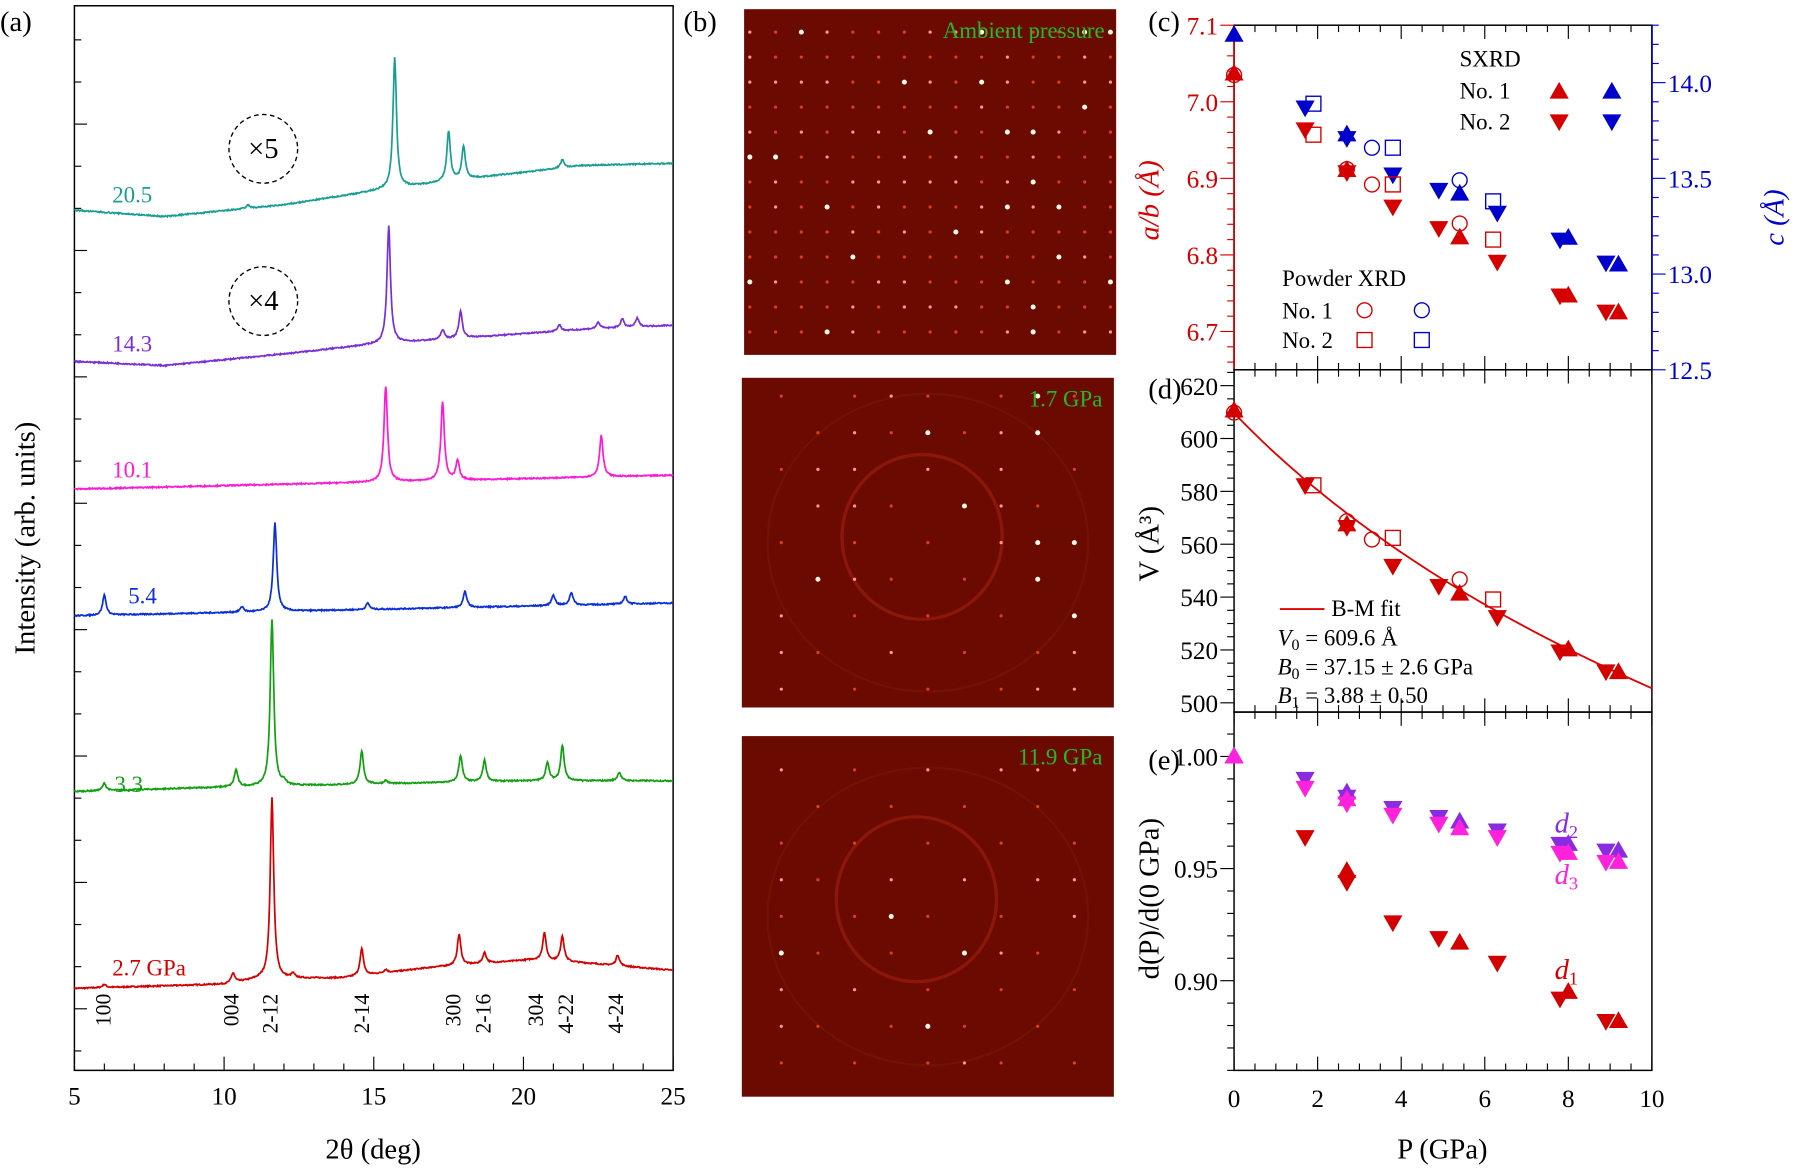 This screenshot has height=1174, width=1795. What do you see at coordinates (1775, 217) in the screenshot?
I see `panel-c-right-axis-label: c (Å)` at bounding box center [1775, 217].